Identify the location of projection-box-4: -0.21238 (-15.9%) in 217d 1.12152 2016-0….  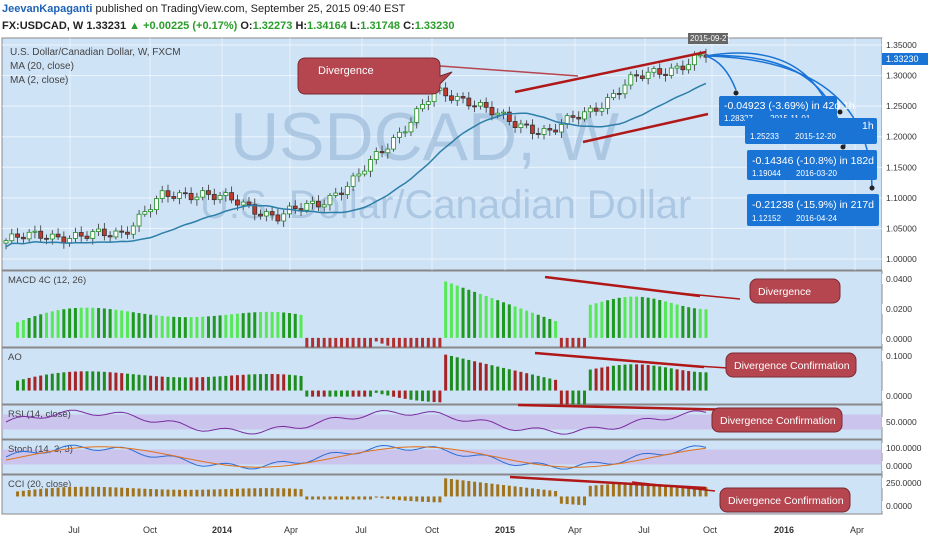
(813, 210).